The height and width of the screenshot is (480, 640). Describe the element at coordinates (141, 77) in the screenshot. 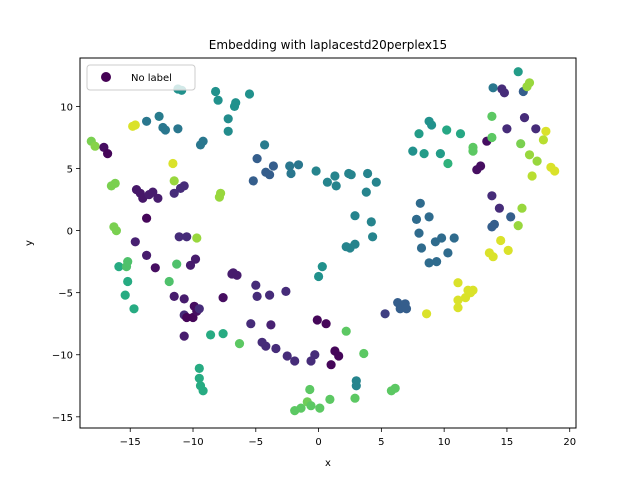

I see `legend-box` at that location.